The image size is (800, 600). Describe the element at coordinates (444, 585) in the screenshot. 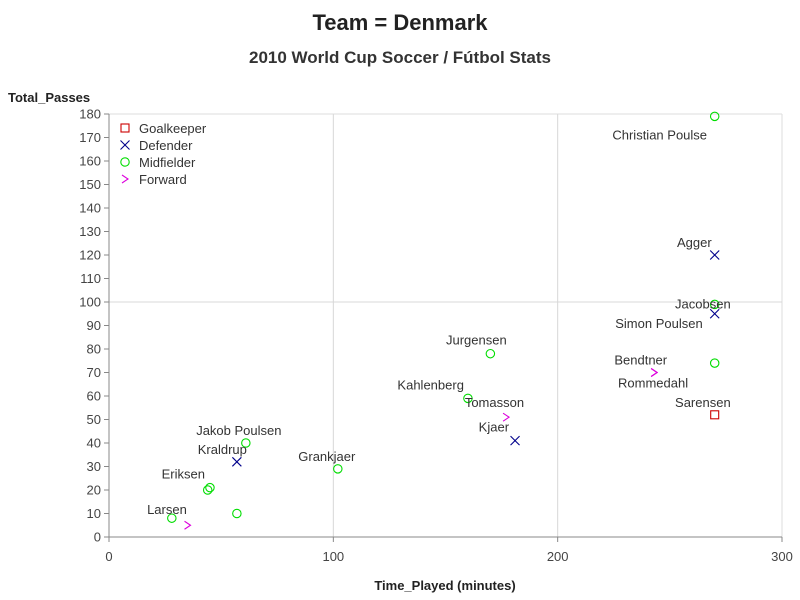

I see `x-axis-title: Time_Played (minutes)` at that location.